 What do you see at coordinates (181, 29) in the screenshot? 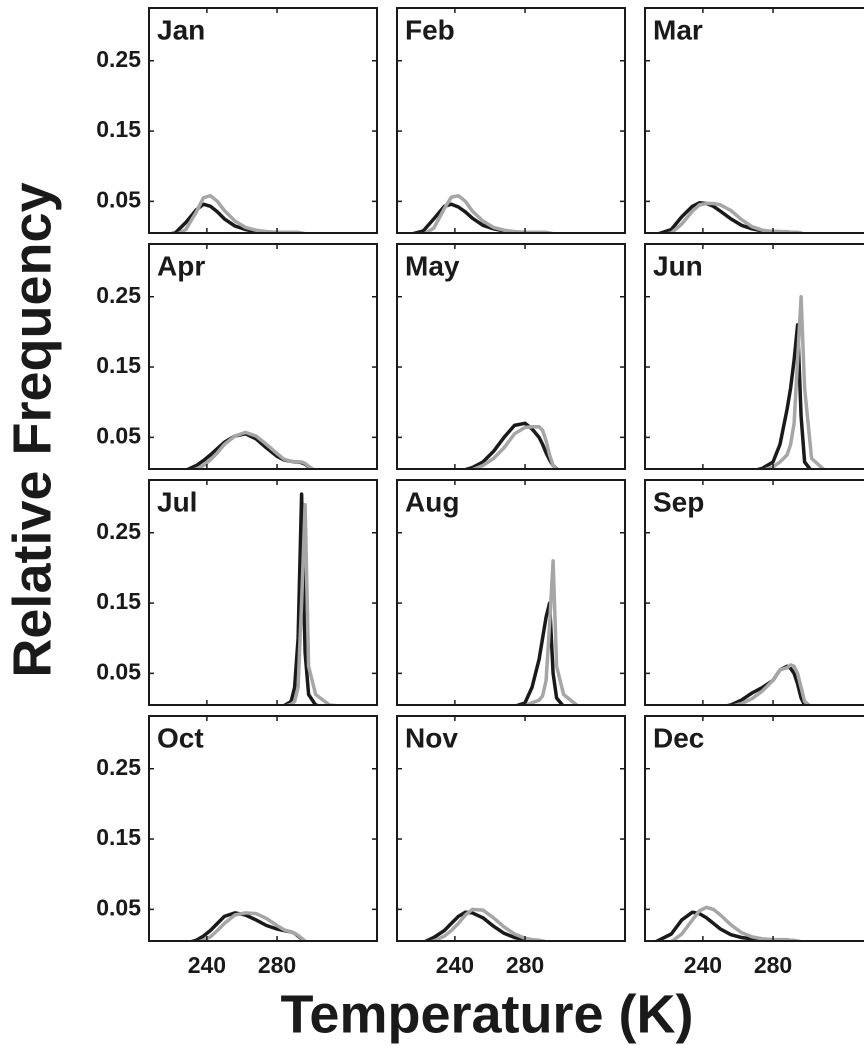
I see `panel-title: Jan` at bounding box center [181, 29].